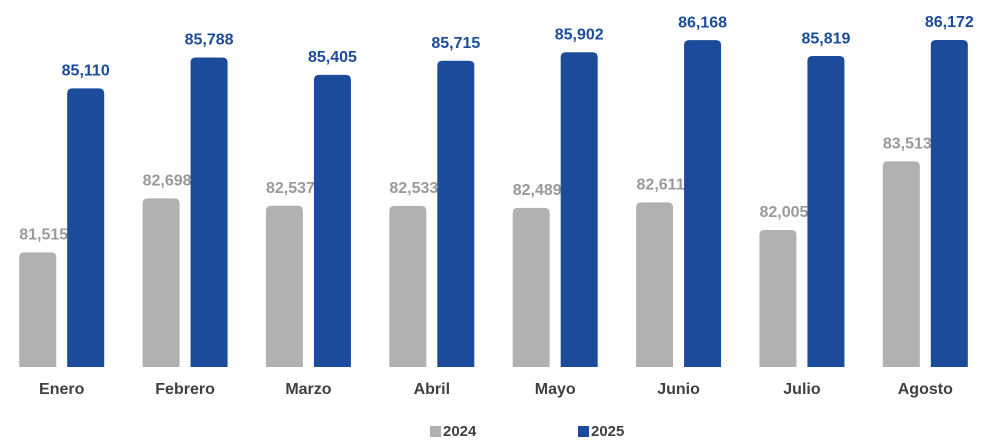 The height and width of the screenshot is (440, 987). What do you see at coordinates (308, 389) in the screenshot?
I see `x-tick-label: Marzo` at bounding box center [308, 389].